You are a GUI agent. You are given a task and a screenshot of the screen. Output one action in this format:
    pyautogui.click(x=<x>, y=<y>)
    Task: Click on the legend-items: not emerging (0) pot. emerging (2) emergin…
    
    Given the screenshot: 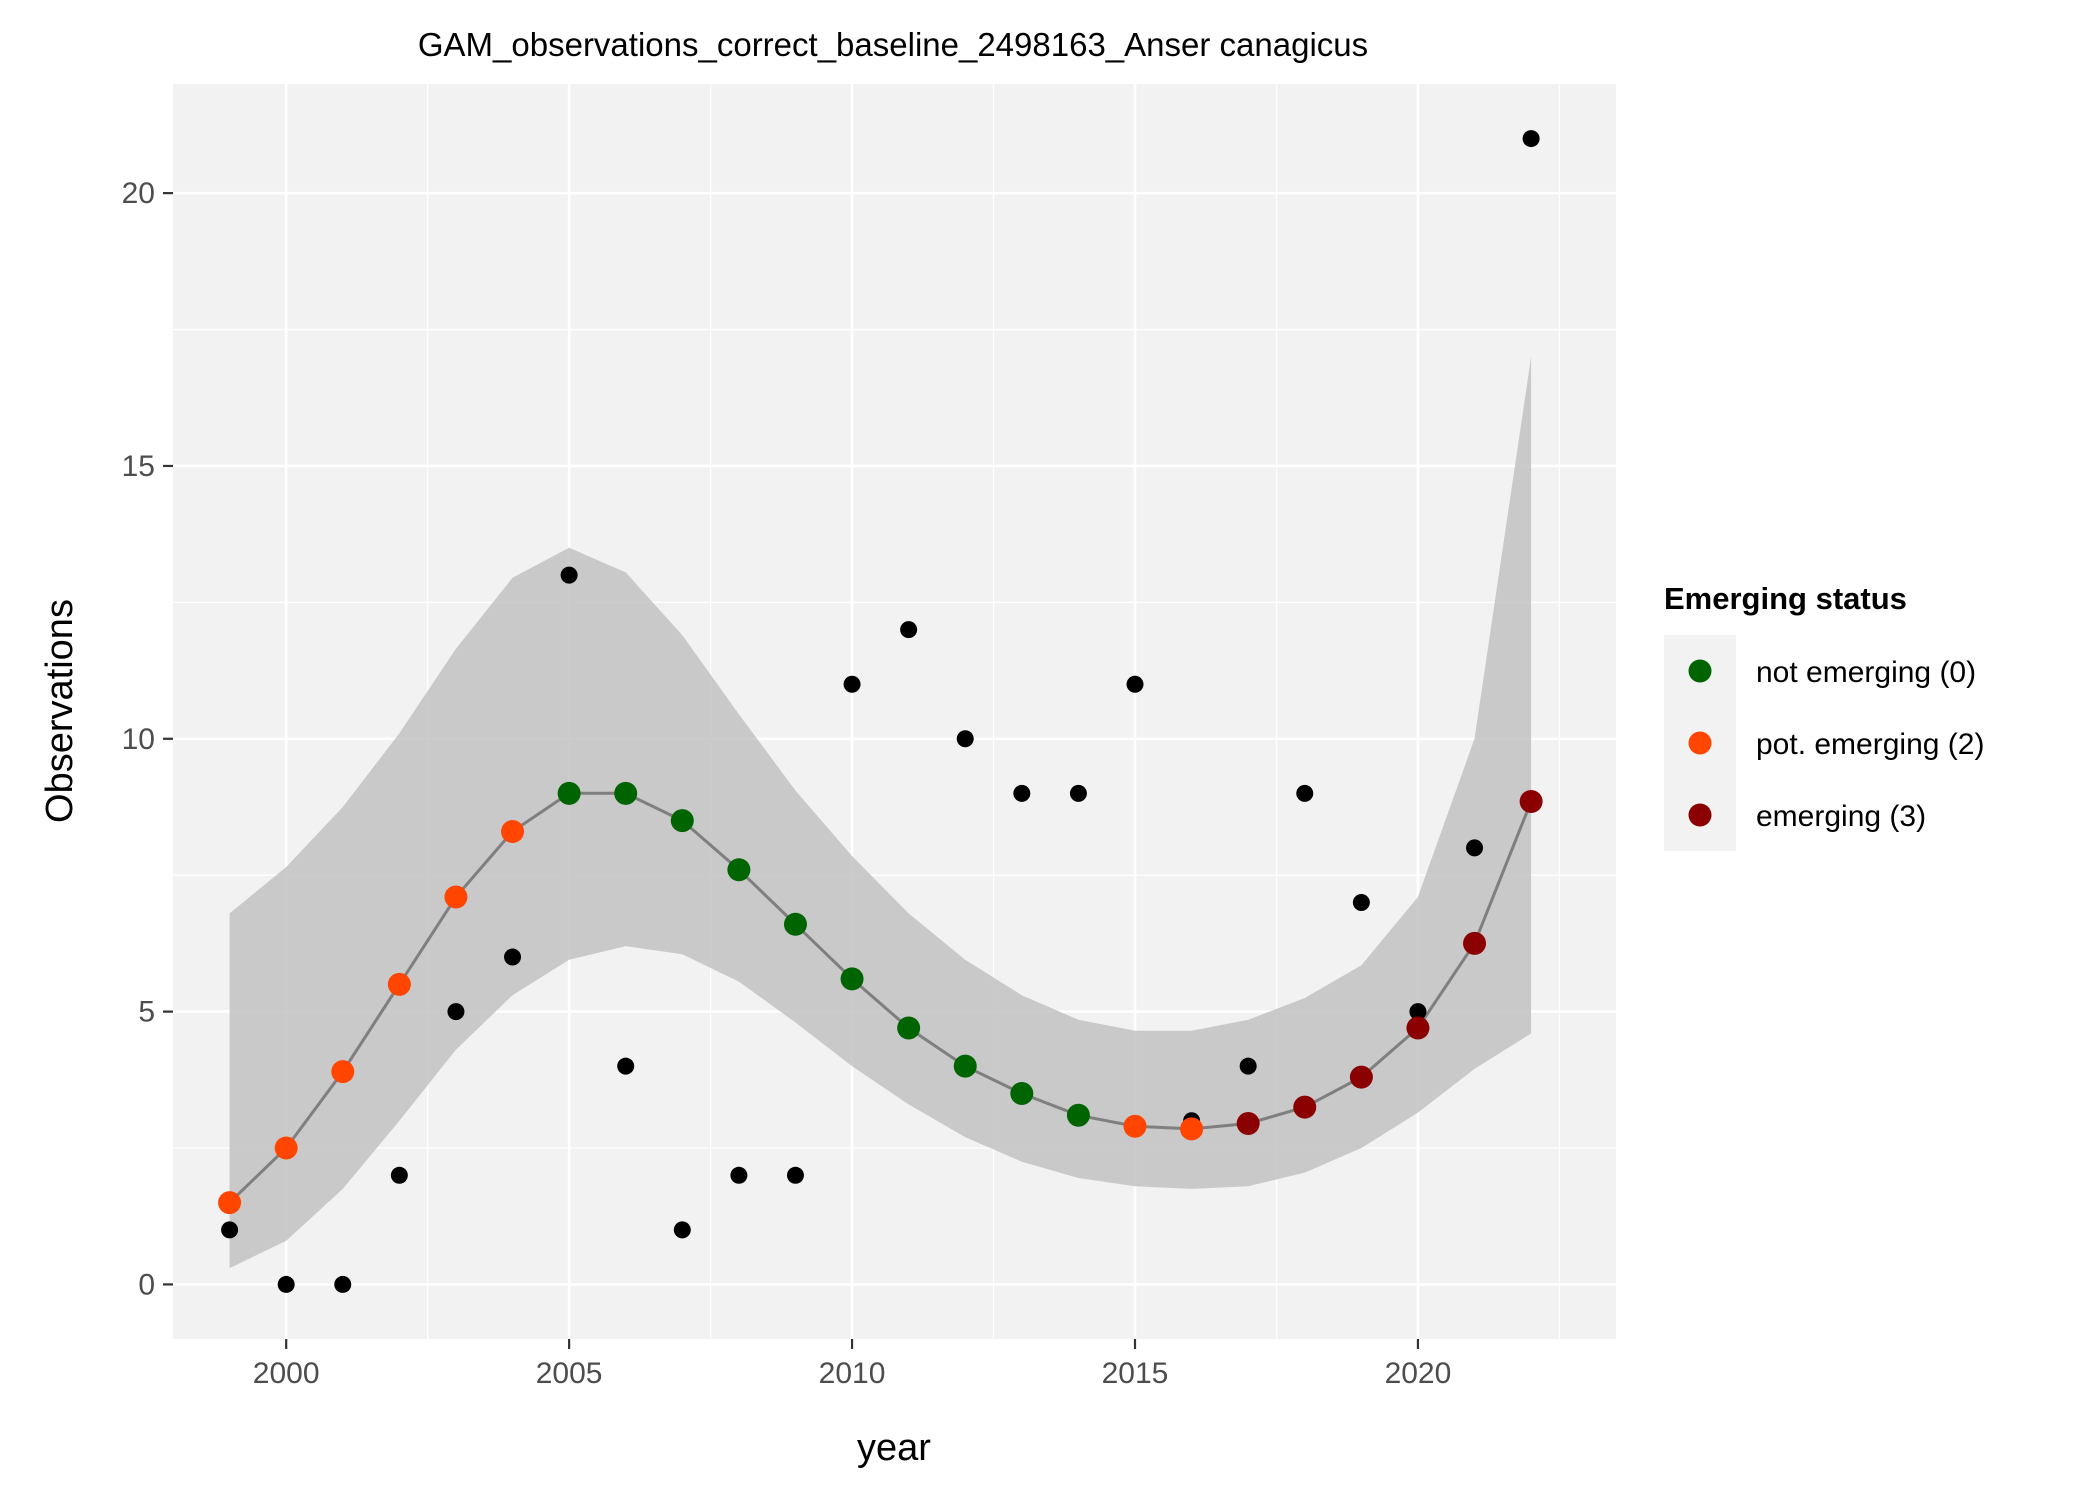 What is the action you would take?
    pyautogui.click(x=1836, y=744)
    